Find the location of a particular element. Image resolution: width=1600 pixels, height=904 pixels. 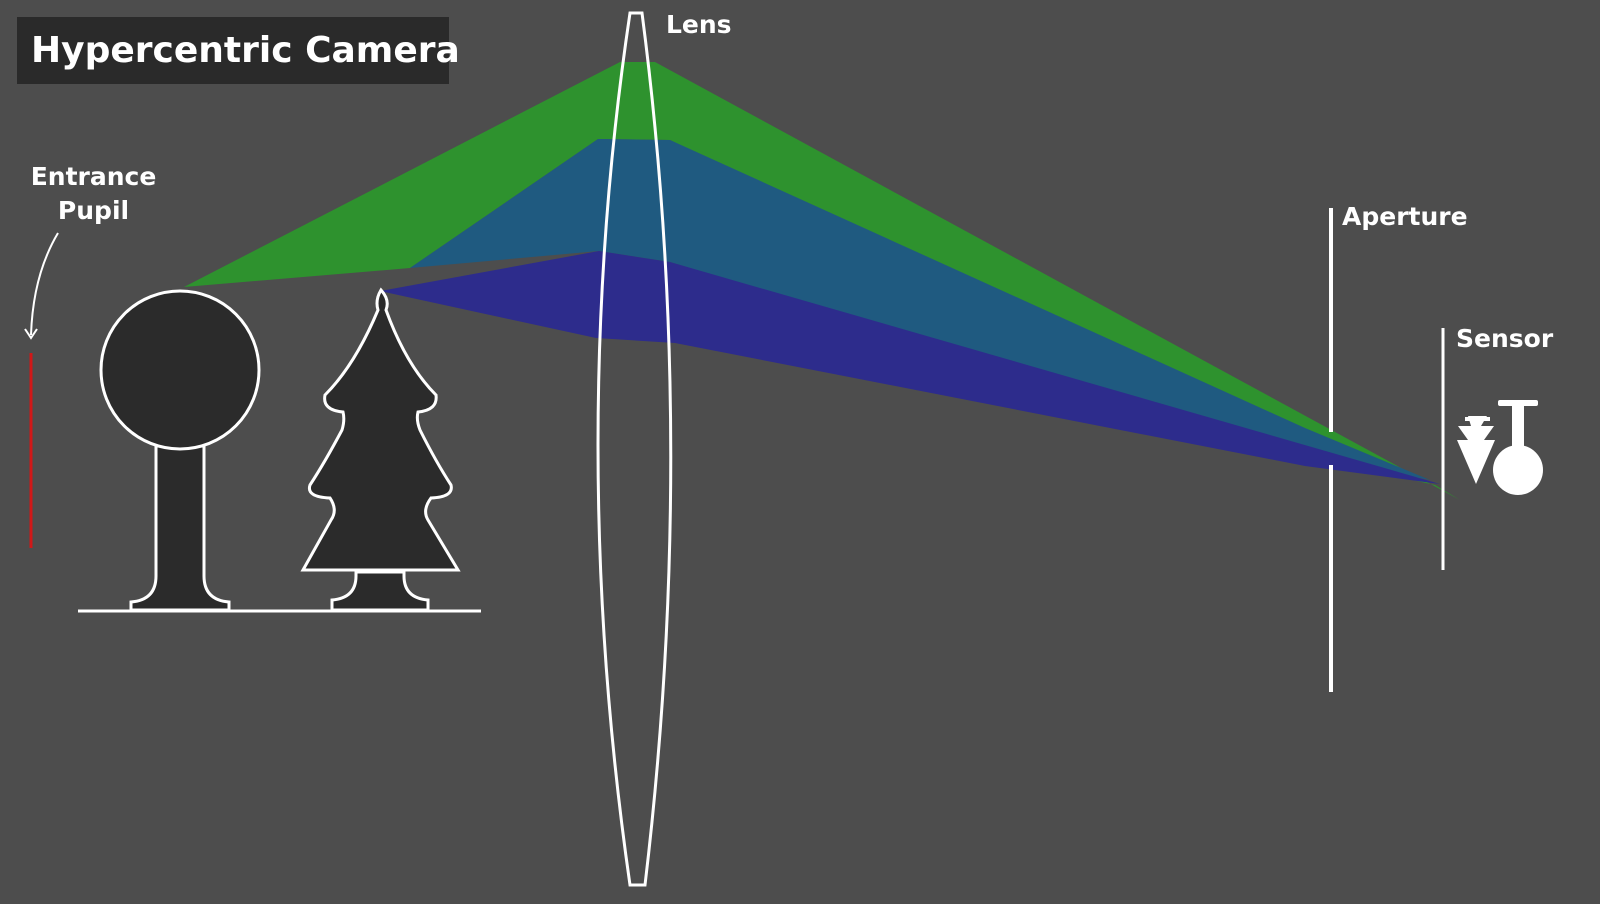

title-box: Hypercentric Camera is located at coordinates (238, 50).